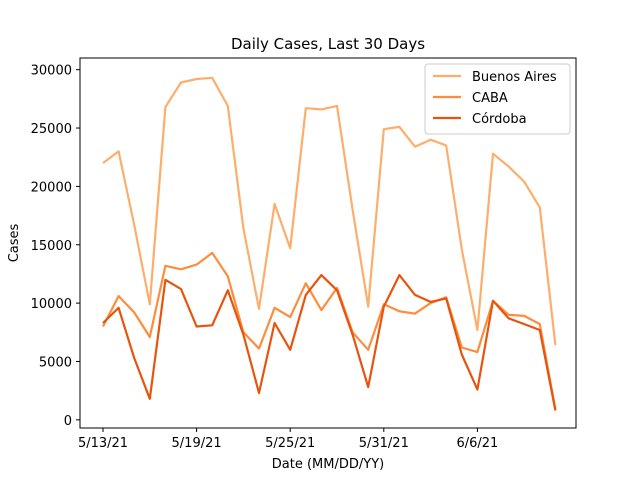  I want to click on x-tick-label: 6/6/21, so click(477, 443).